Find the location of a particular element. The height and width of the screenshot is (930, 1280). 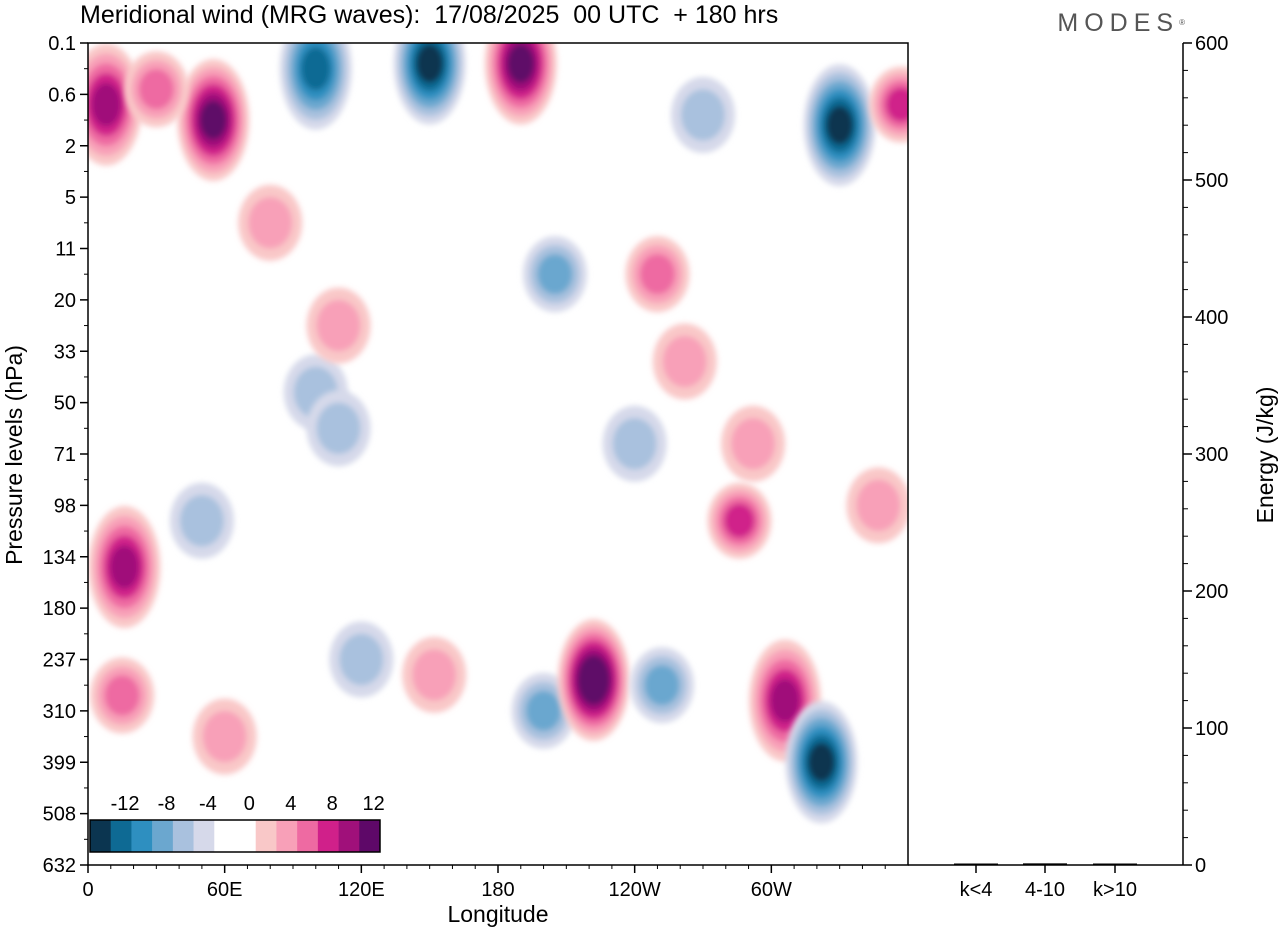

energy-category-label: k>10 is located at coordinates (1115, 890).